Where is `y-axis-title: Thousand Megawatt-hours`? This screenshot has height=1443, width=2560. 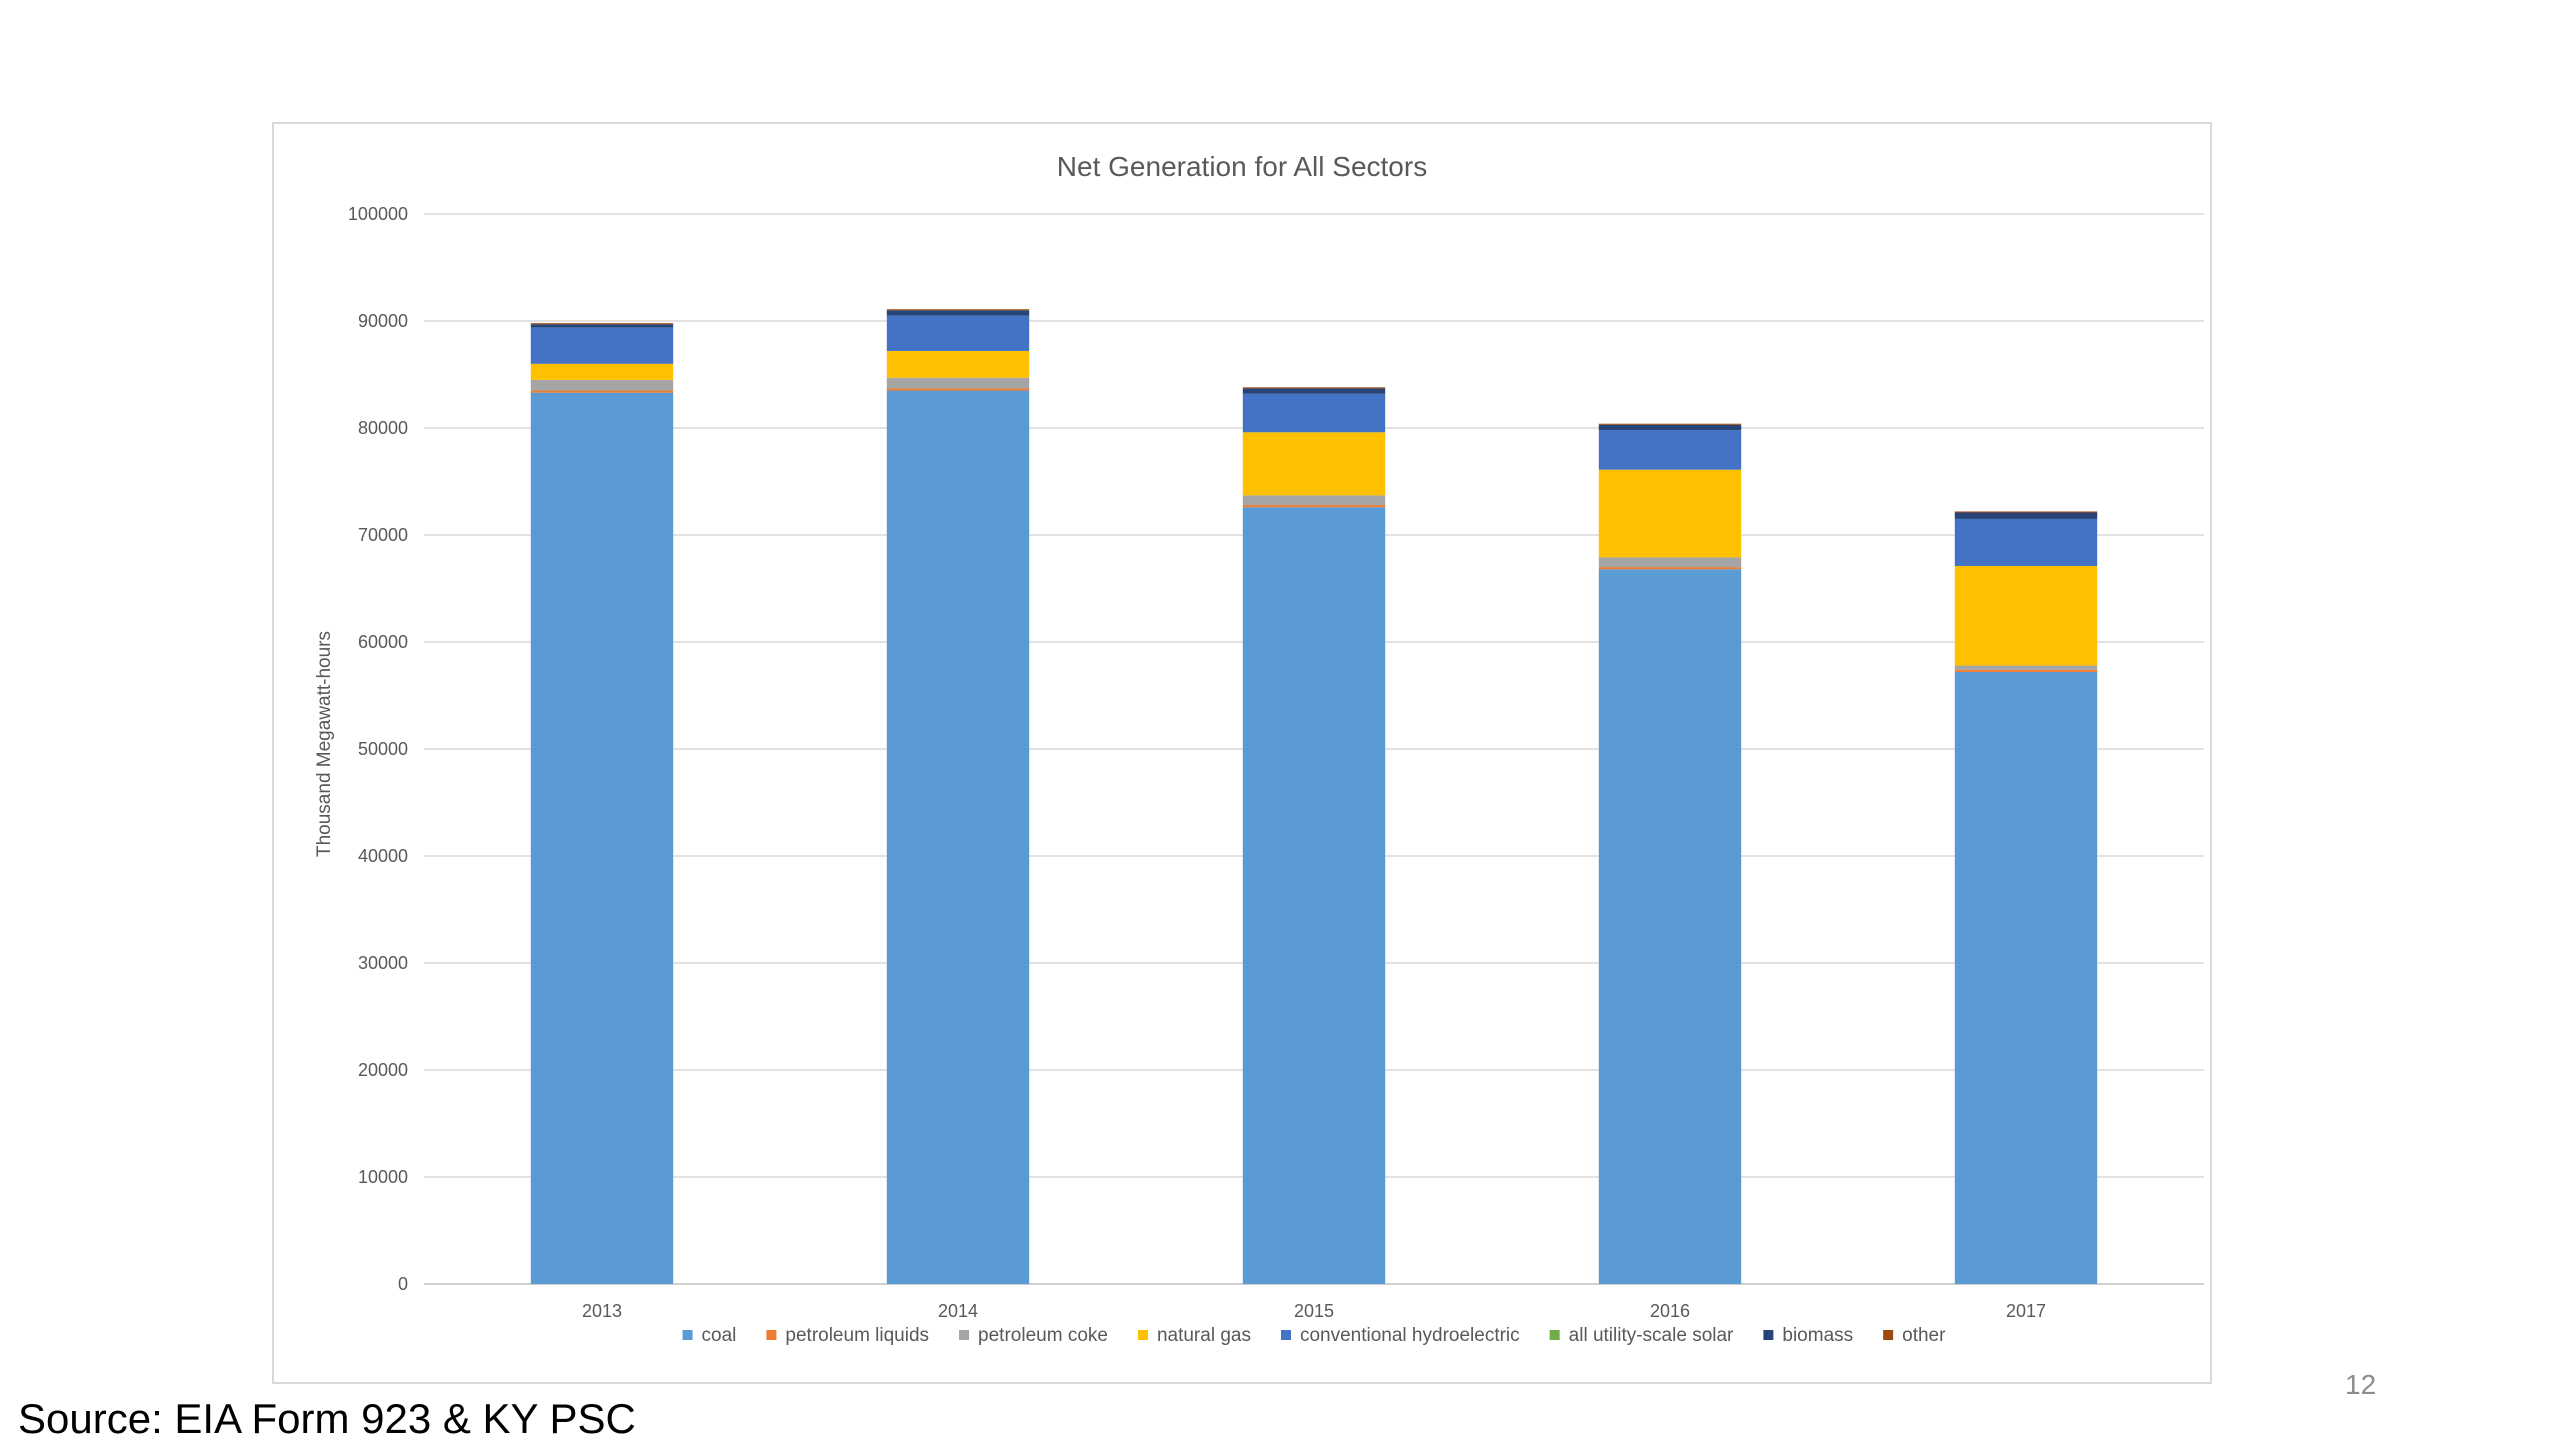 y-axis-title: Thousand Megawatt-hours is located at coordinates (324, 744).